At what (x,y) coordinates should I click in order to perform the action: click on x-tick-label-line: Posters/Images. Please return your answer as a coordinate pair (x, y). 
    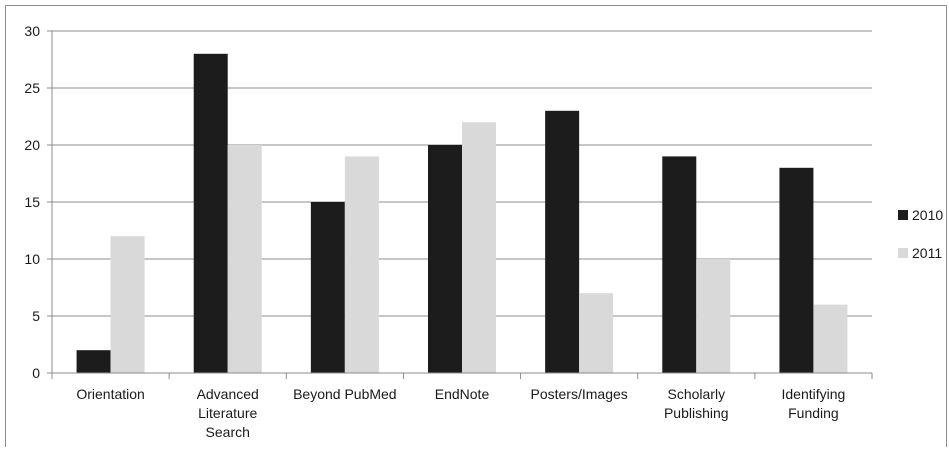
    Looking at the image, I should click on (579, 394).